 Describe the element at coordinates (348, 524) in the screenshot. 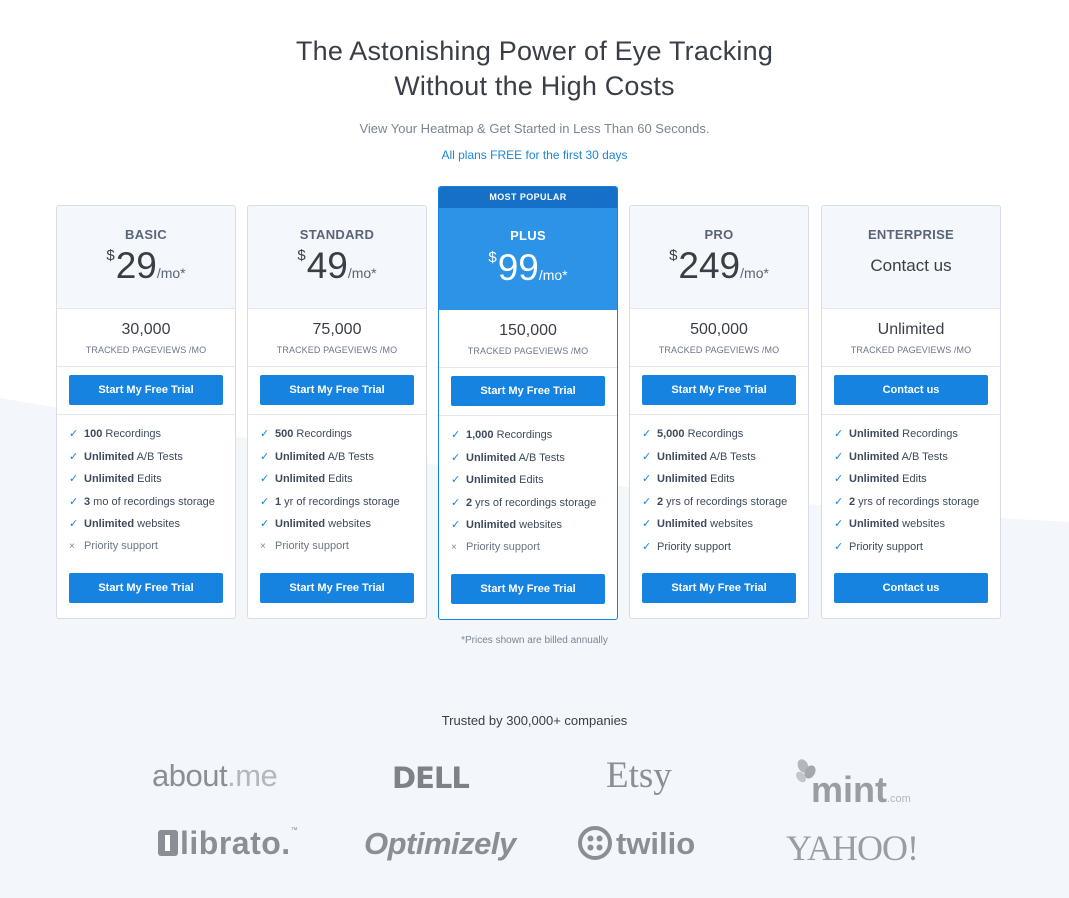

I see `feature-description: websites` at that location.